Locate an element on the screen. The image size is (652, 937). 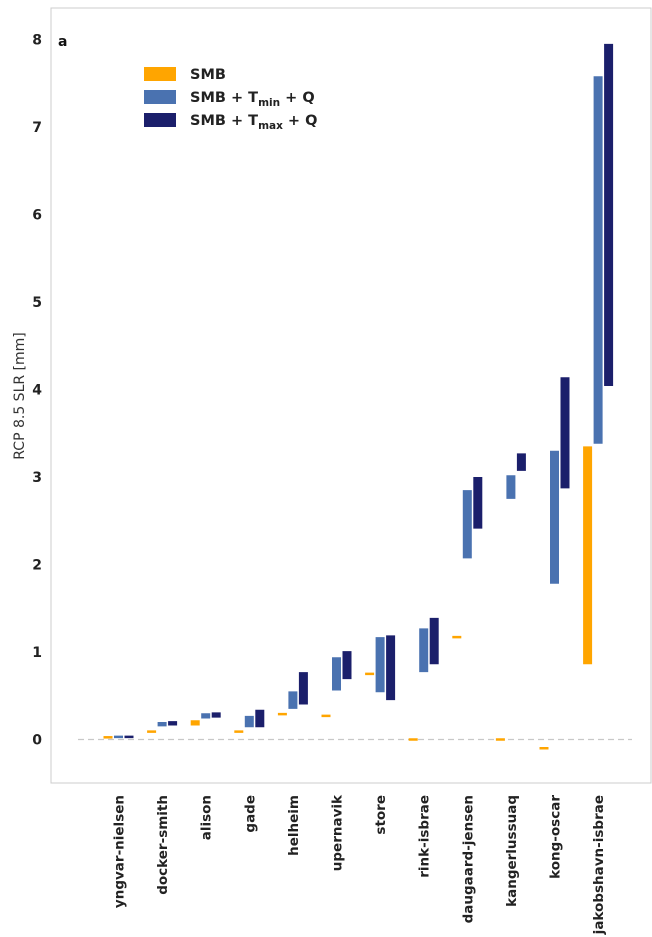
bar-tmin-store is located at coordinates (380, 665).